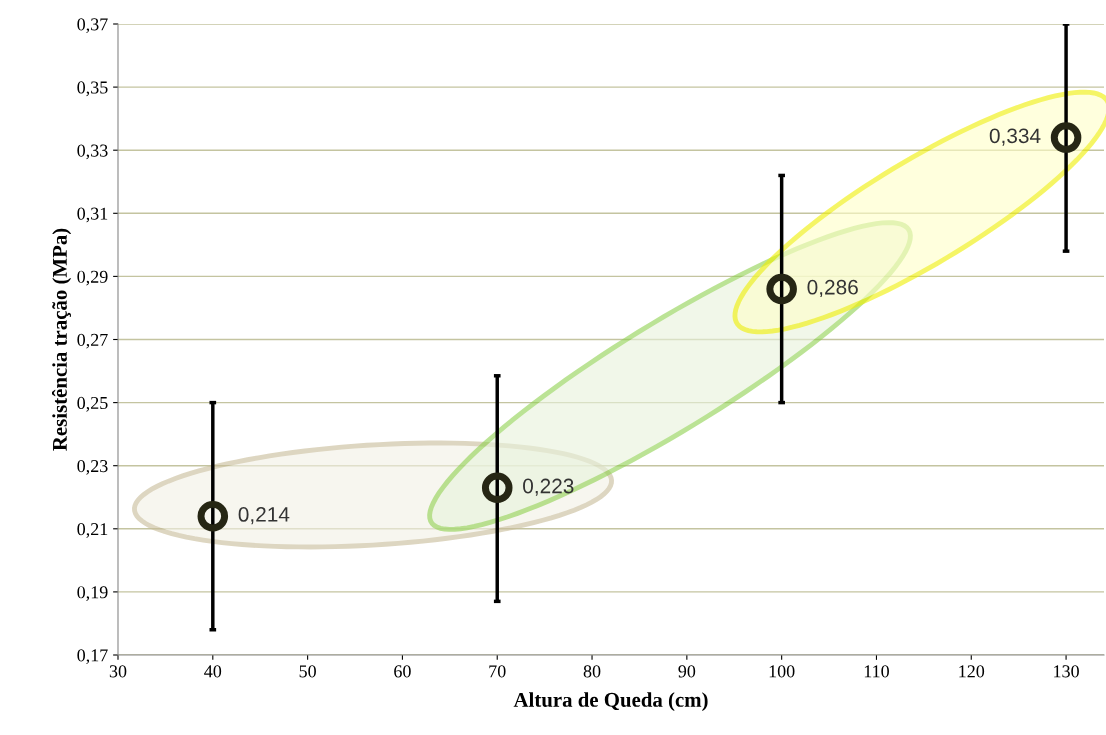 This screenshot has height=735, width=1106. What do you see at coordinates (92, 152) in the screenshot?
I see `y-tick-label: 0,33` at bounding box center [92, 152].